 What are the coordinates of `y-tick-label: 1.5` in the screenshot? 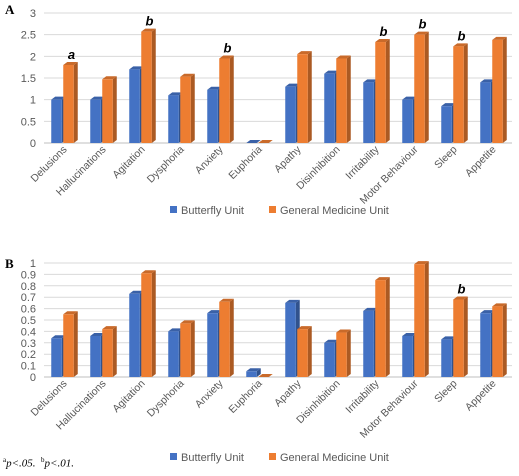 It's located at (28, 79).